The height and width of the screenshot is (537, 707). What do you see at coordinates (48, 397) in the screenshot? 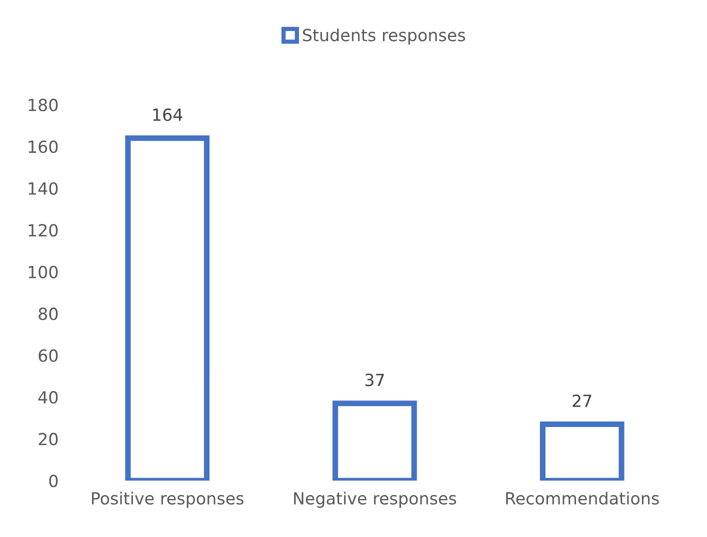
I see `y-tick-label: 40` at bounding box center [48, 397].